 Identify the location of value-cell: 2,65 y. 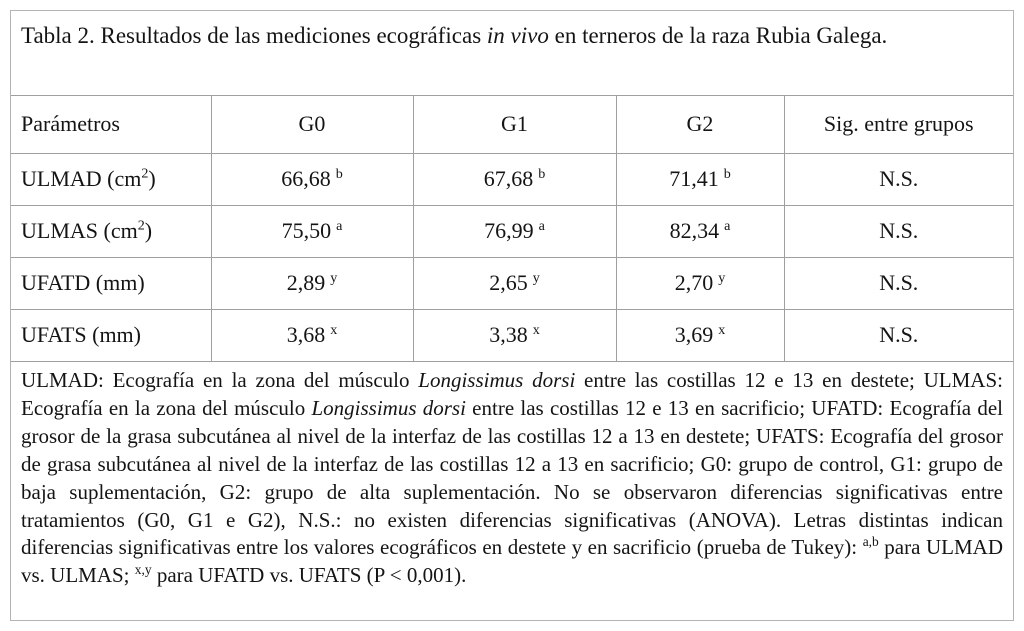
(514, 283).